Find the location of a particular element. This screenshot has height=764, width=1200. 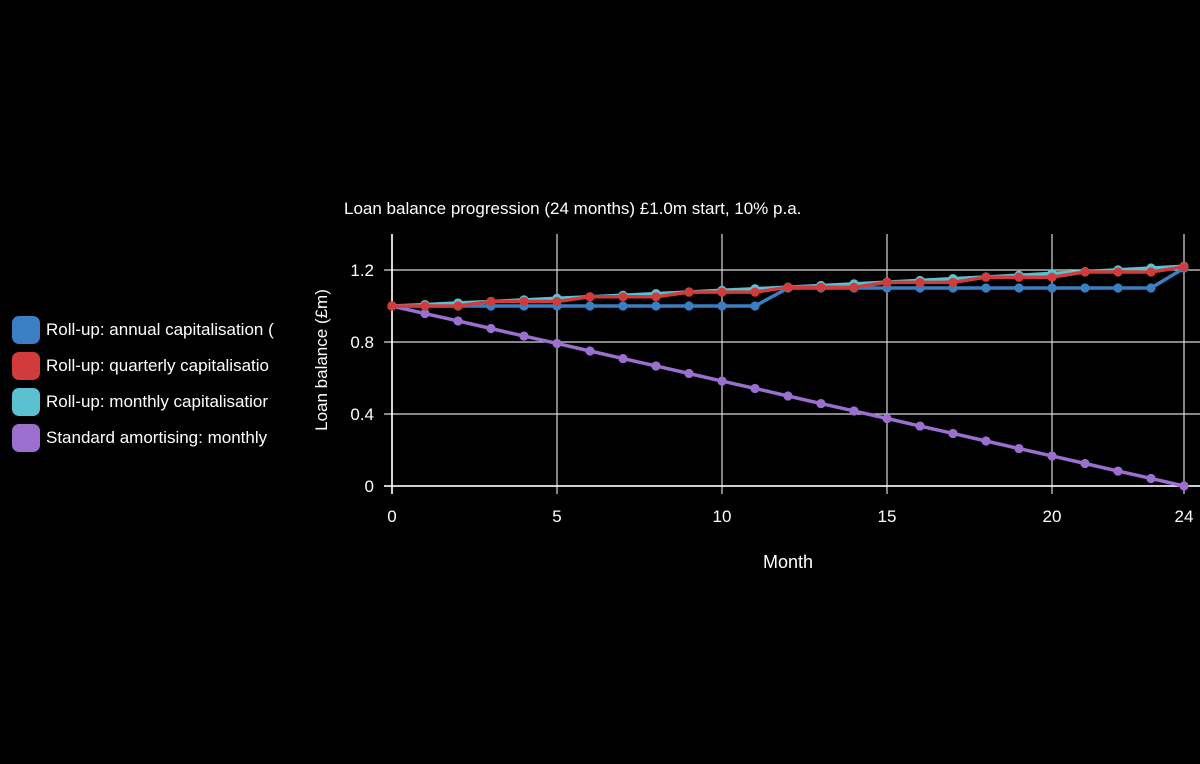

legend-item: Standard amortising: monthly is located at coordinates (157, 438).